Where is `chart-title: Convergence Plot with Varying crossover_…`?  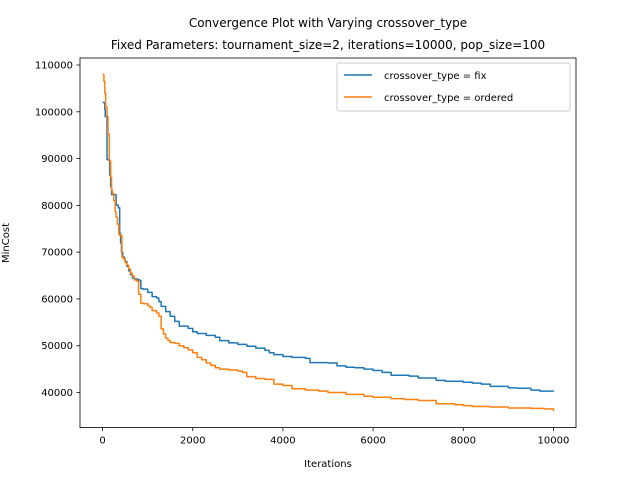 chart-title: Convergence Plot with Varying crossover_… is located at coordinates (328, 23).